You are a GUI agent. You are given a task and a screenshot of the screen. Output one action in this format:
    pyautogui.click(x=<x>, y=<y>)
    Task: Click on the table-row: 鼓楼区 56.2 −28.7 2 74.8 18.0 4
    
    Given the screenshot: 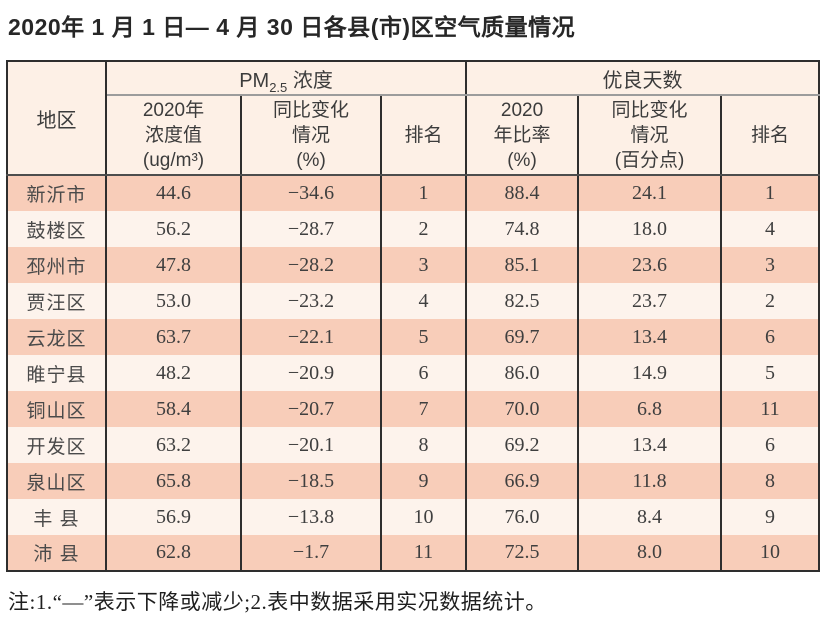 What is the action you would take?
    pyautogui.click(x=413, y=229)
    